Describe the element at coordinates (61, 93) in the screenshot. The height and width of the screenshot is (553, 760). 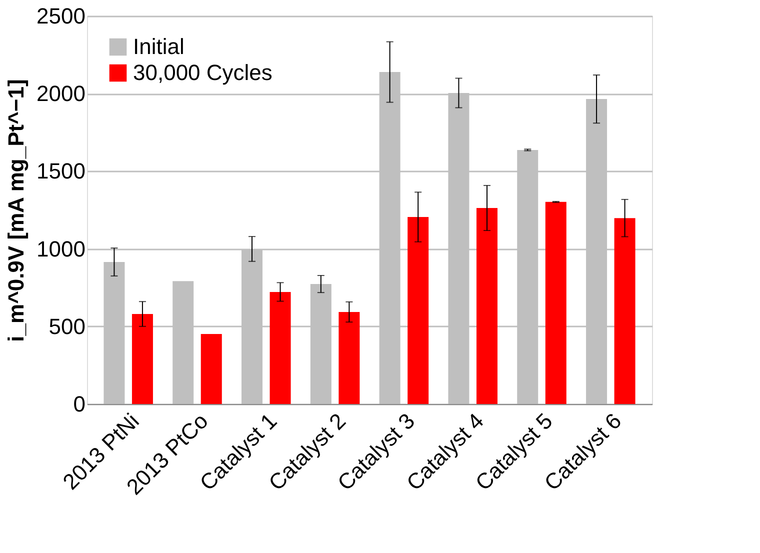
I see `y-tick-label: 2000` at that location.